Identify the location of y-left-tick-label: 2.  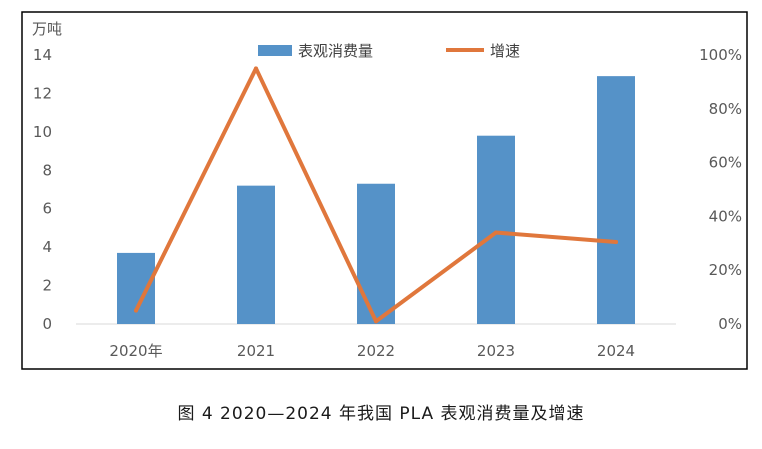
(47, 286).